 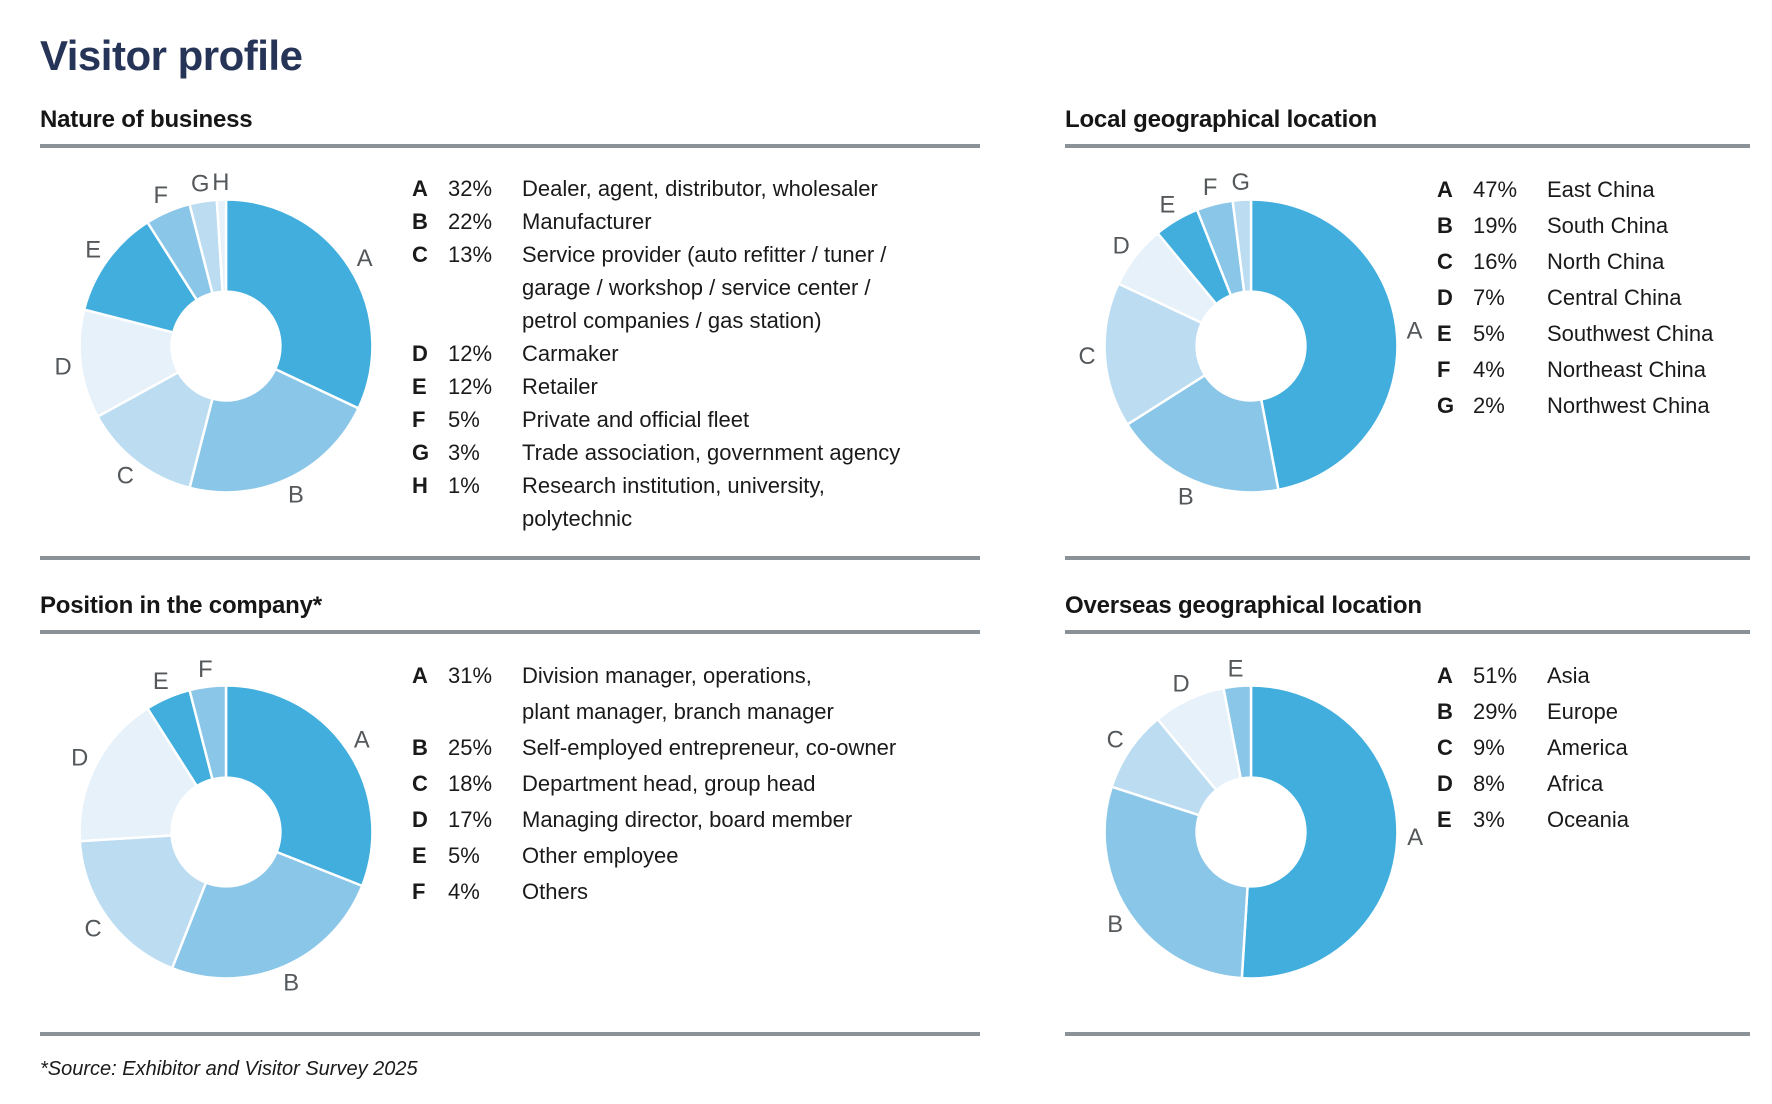 What do you see at coordinates (226, 838) in the screenshot?
I see `donut-chart-position-in-company: A B C D E F` at bounding box center [226, 838].